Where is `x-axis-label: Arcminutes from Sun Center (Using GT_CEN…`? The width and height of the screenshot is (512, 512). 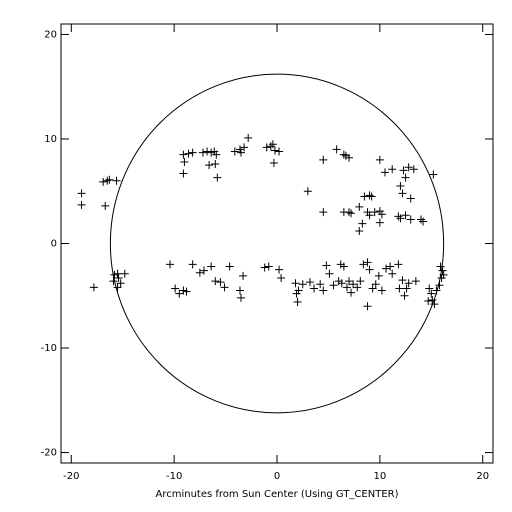
x-axis-label: Arcminutes from Sun Center (Using GT_CEN… is located at coordinates (276, 494).